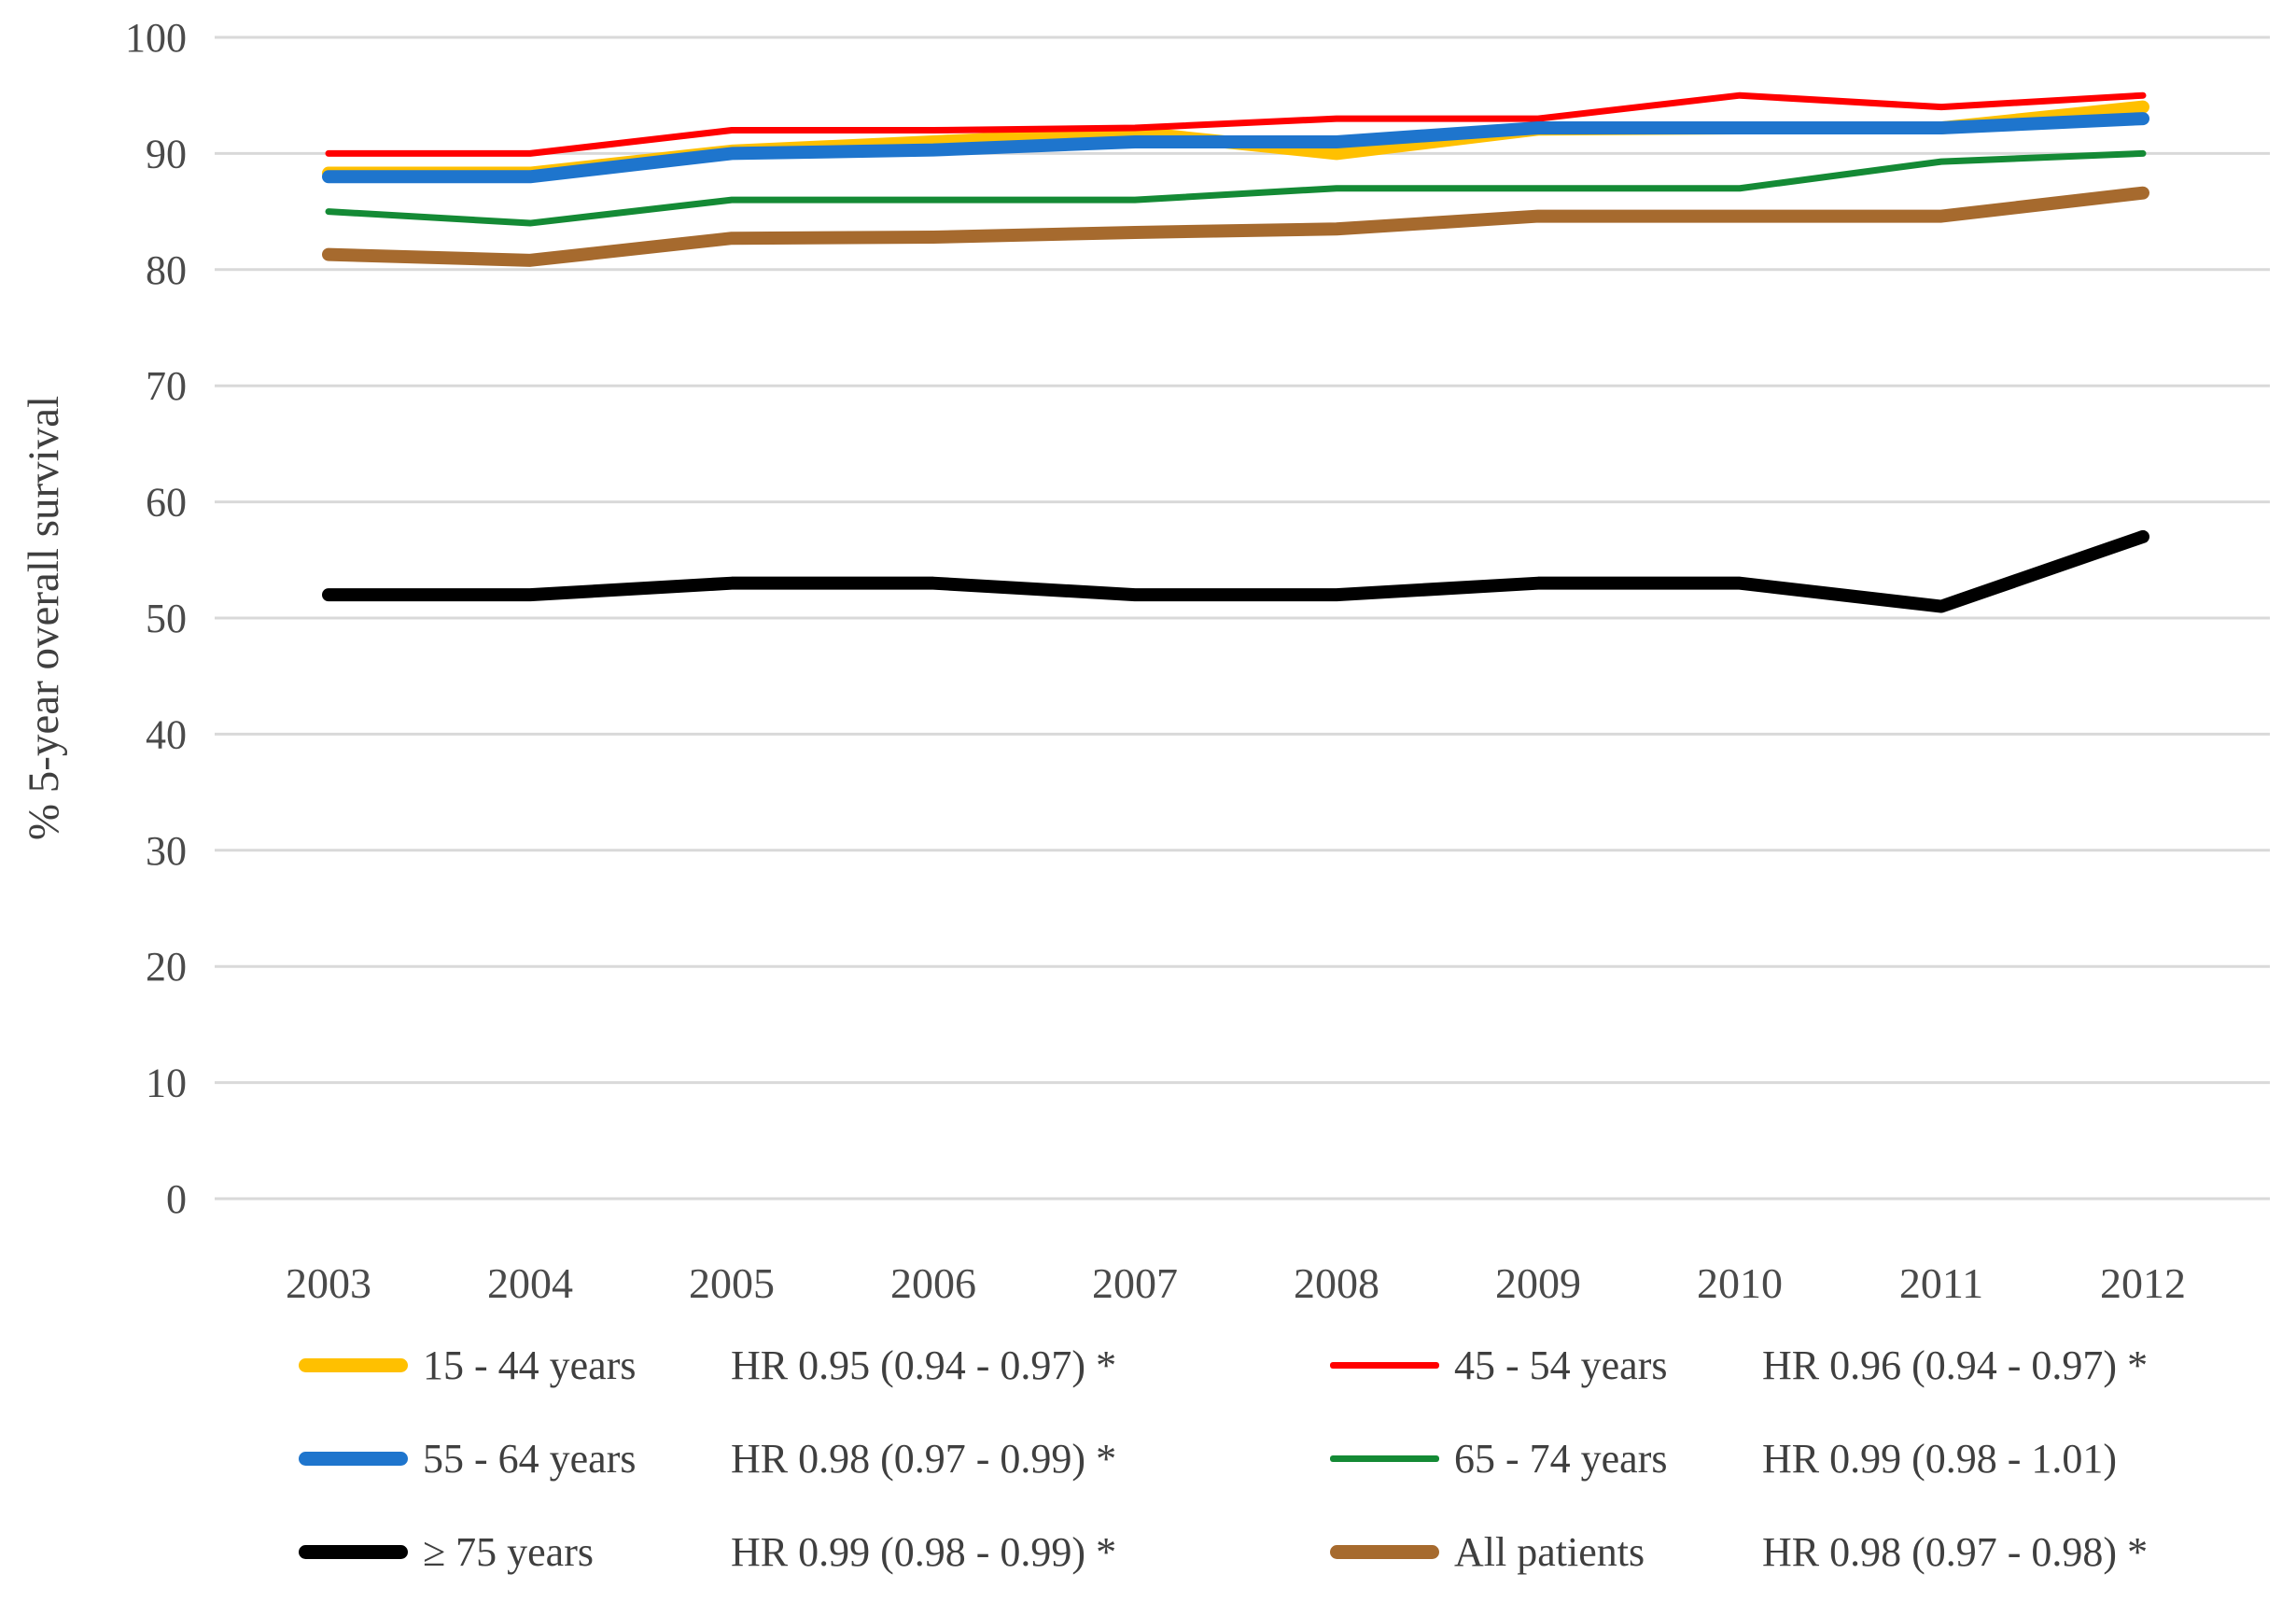 Image resolution: width=2296 pixels, height=1602 pixels. I want to click on x-tick-label: 2006, so click(933, 1283).